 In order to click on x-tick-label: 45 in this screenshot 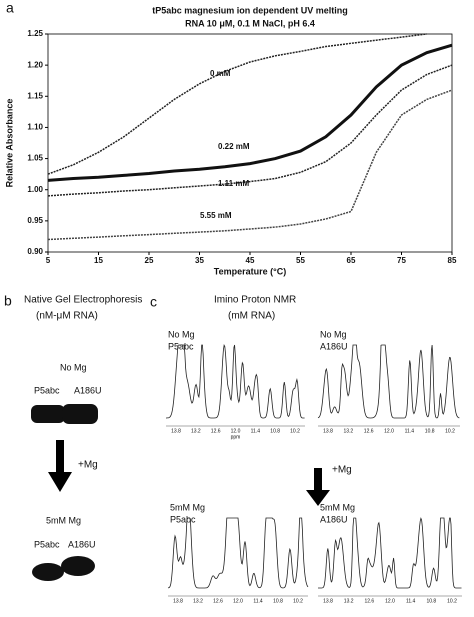, I will do `click(250, 260)`.